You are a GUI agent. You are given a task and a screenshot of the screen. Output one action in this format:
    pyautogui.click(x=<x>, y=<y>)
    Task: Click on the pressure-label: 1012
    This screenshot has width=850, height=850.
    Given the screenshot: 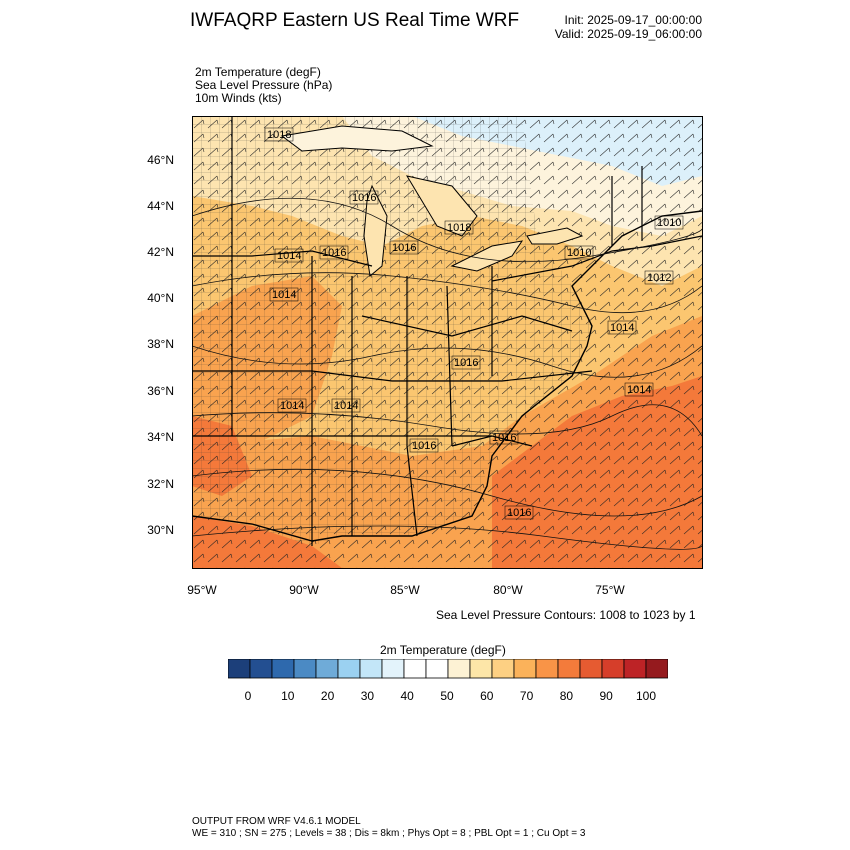 What is the action you would take?
    pyautogui.click(x=659, y=278)
    